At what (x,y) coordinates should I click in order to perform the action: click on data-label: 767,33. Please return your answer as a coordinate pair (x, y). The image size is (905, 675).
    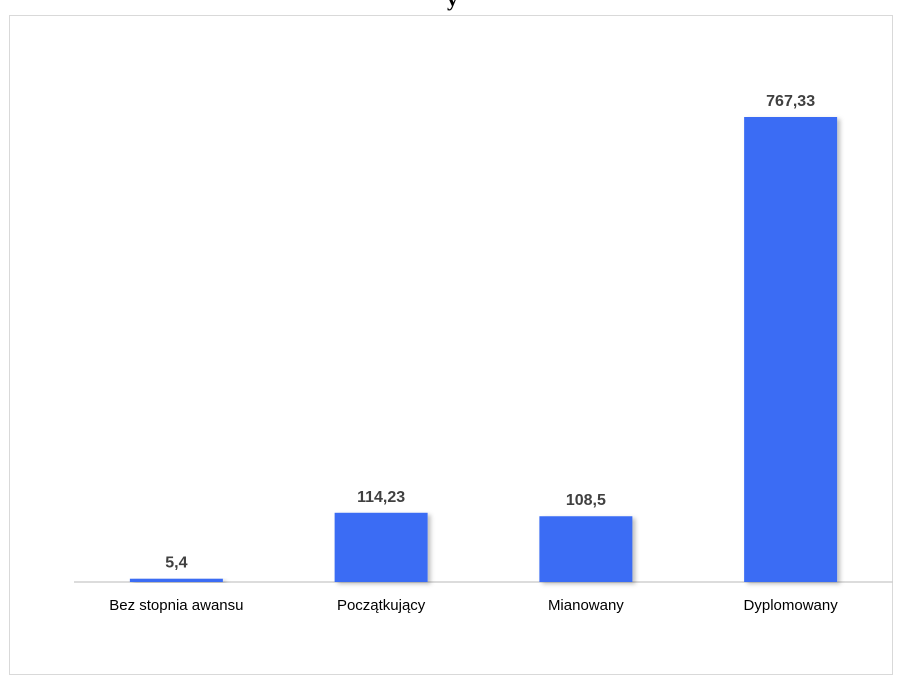
    Looking at the image, I should click on (790, 101).